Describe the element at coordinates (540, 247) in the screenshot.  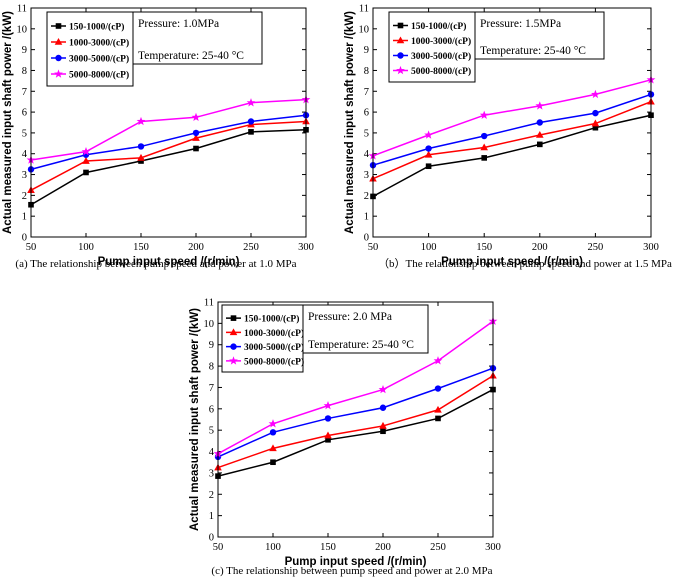
I see `x-tick-label: 200` at that location.